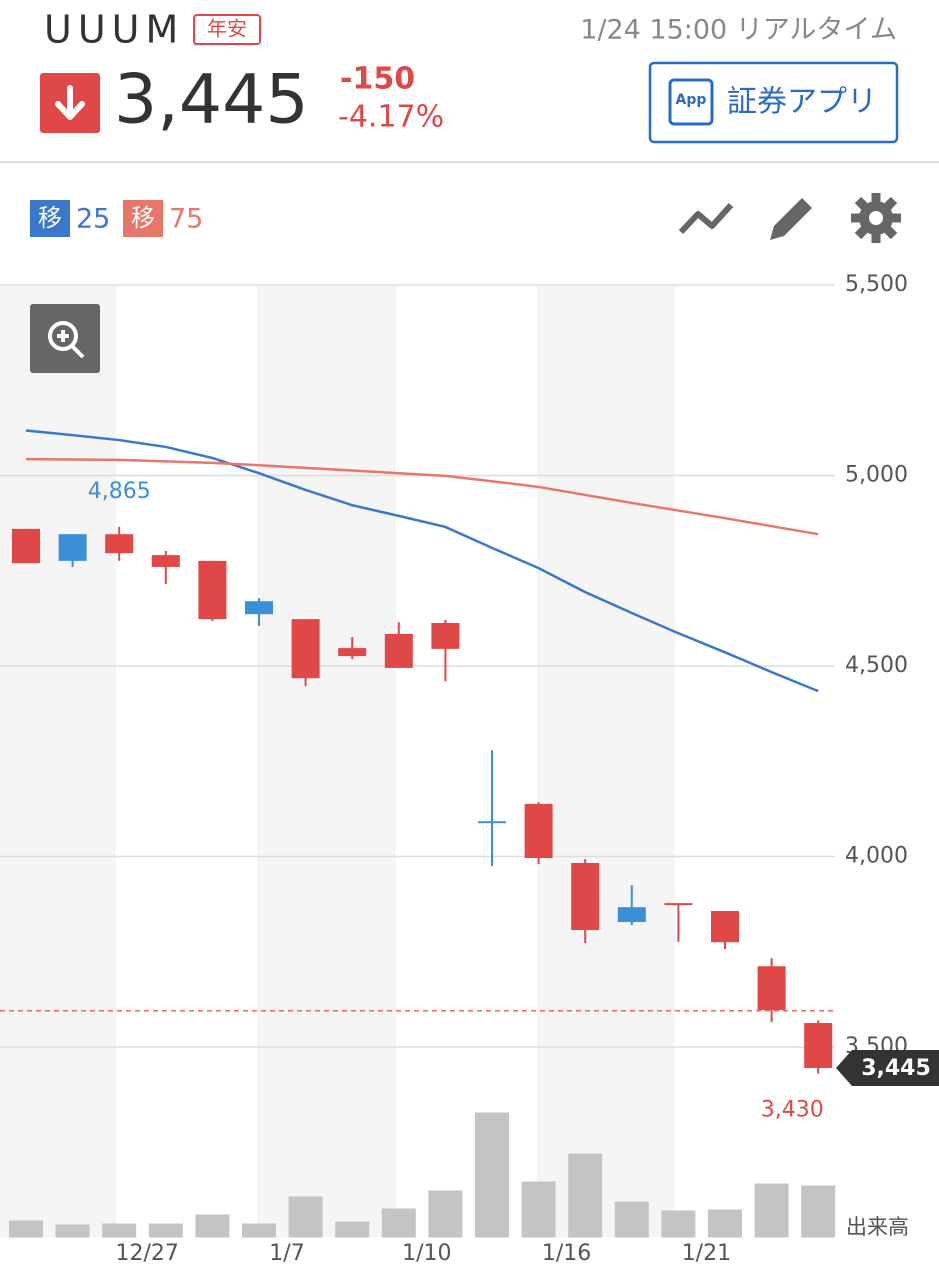  Describe the element at coordinates (876, 665) in the screenshot. I see `y-tick-label: 4,500` at that location.